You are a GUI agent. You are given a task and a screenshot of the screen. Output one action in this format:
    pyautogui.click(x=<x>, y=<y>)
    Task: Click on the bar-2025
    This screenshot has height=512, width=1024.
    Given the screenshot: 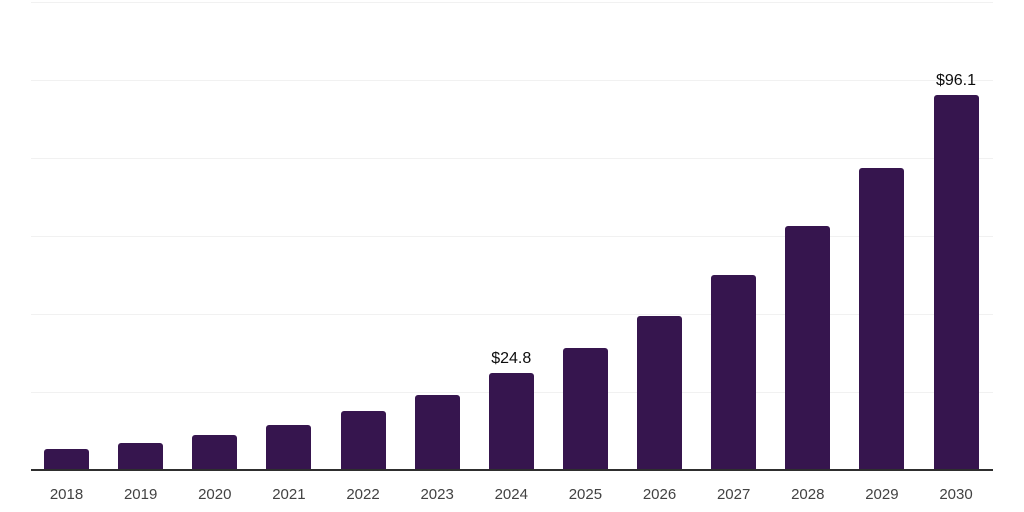 What is the action you would take?
    pyautogui.click(x=585, y=408)
    